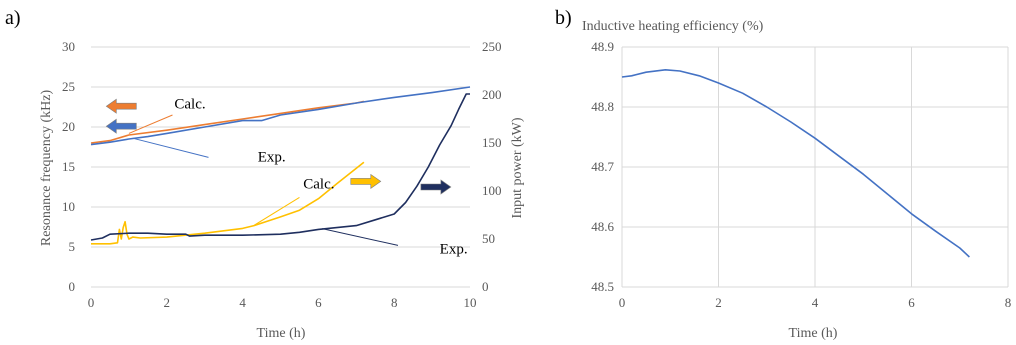 The width and height of the screenshot is (1016, 345). I want to click on panel-a-x-tick-label: 6, so click(318, 302).